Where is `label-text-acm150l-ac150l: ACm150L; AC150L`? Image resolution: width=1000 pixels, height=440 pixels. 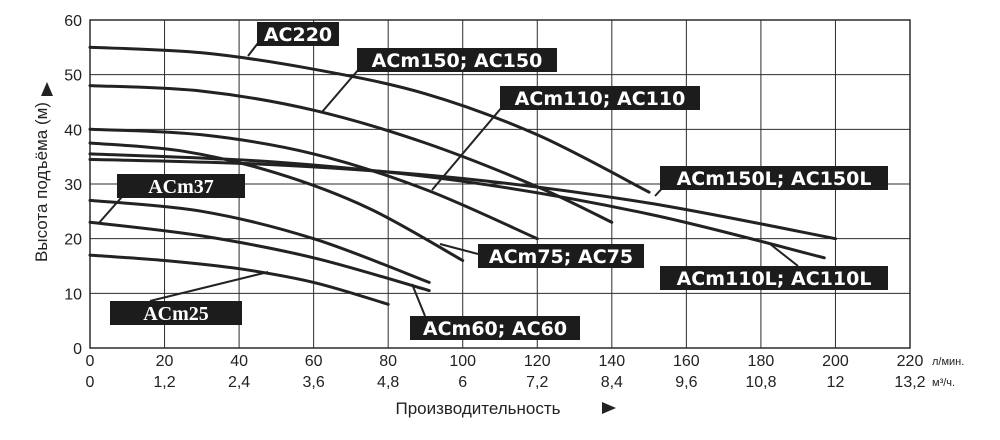
label-text-acm150l-ac150l: ACm150L; AC150L is located at coordinates (774, 179).